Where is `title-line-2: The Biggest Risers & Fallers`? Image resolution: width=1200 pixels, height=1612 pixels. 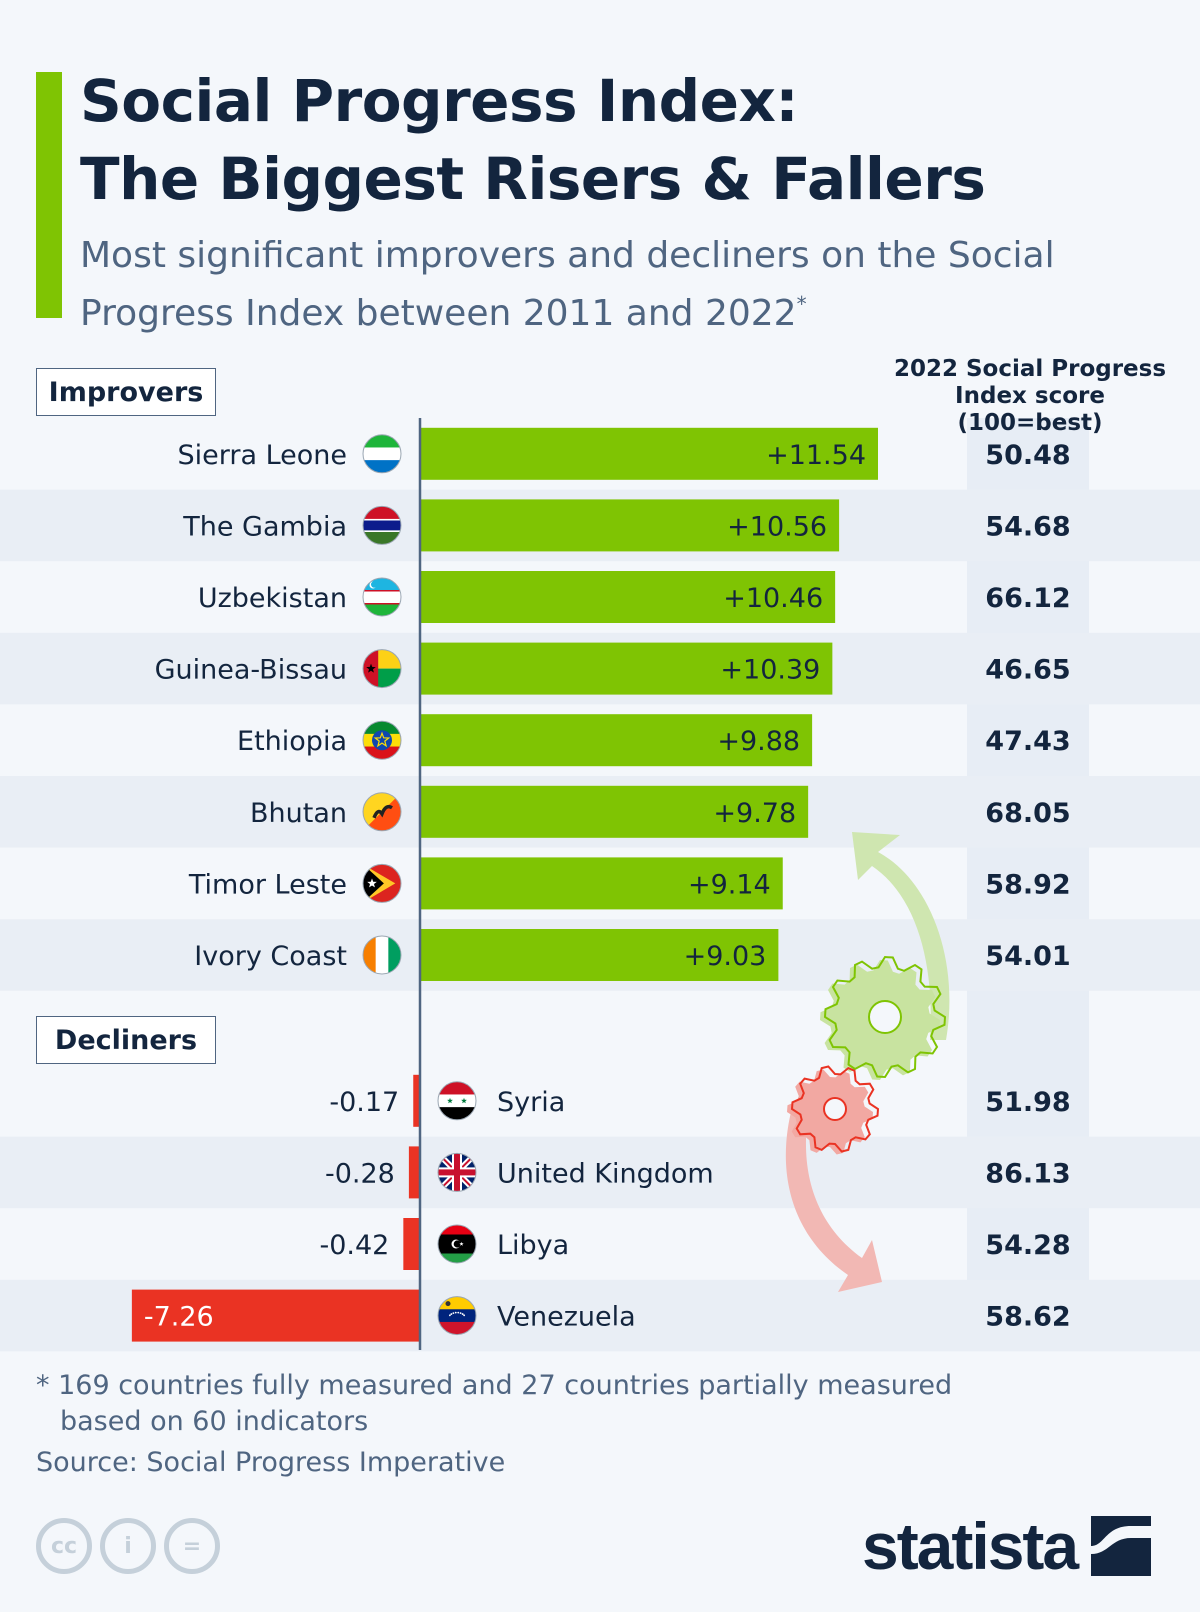 title-line-2: The Biggest Risers & Fallers is located at coordinates (533, 179).